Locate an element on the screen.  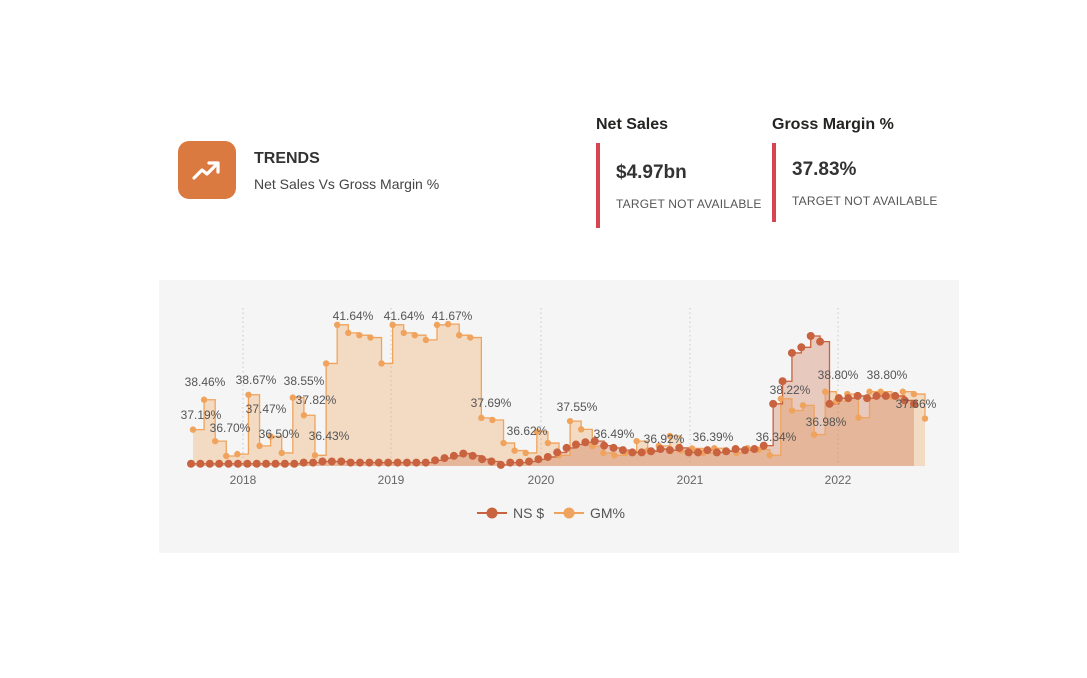
page-subtitle: Net Sales Vs Gross Margin % is located at coordinates (347, 184).